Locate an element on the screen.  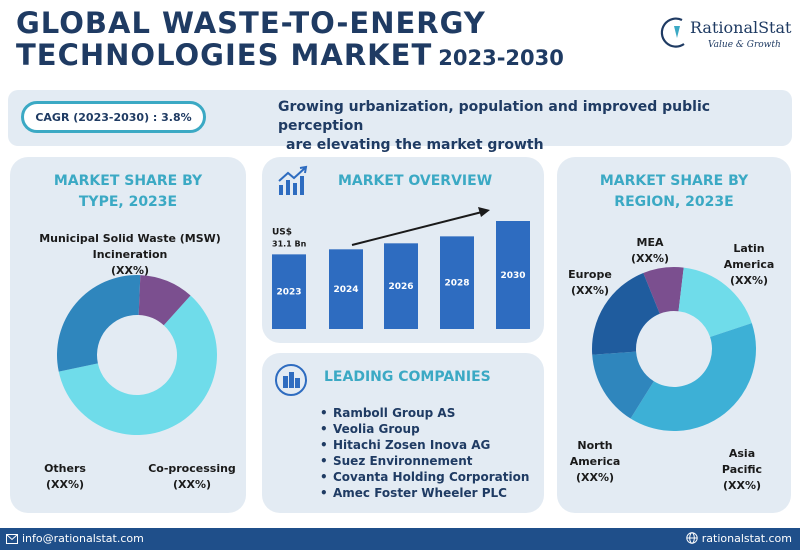
region-label-asia-pacific-name: Asia Pacific is located at coordinates (742, 461).